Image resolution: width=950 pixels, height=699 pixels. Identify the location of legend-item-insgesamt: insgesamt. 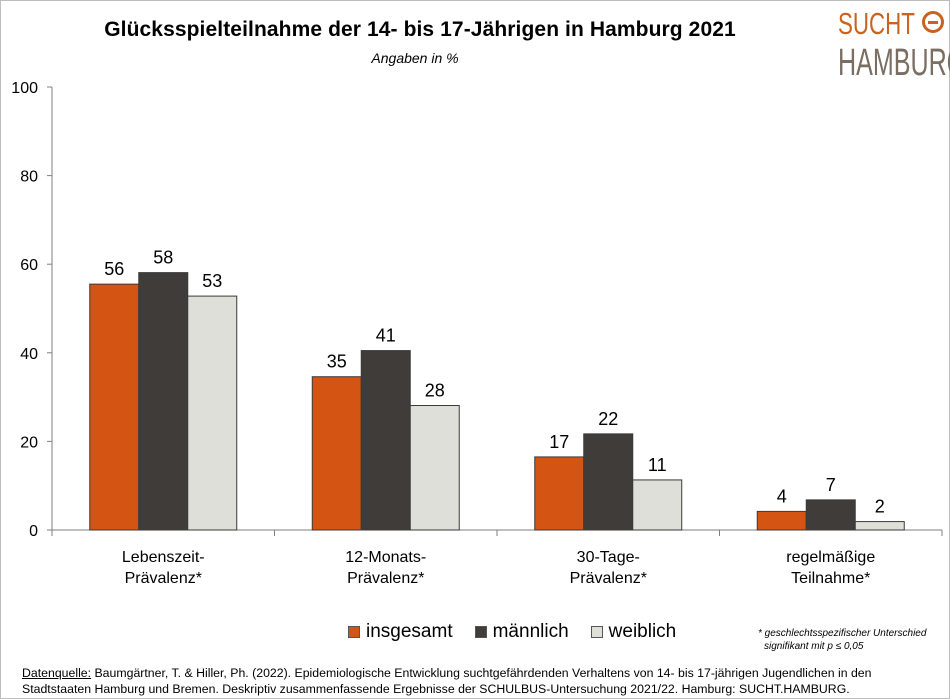
(400, 632).